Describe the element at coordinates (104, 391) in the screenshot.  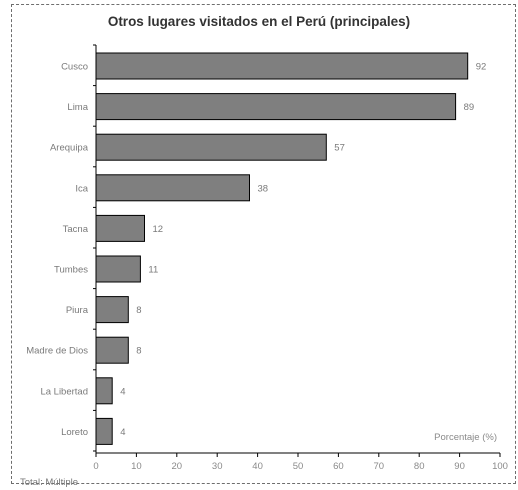
I see `bar-la-libertad` at that location.